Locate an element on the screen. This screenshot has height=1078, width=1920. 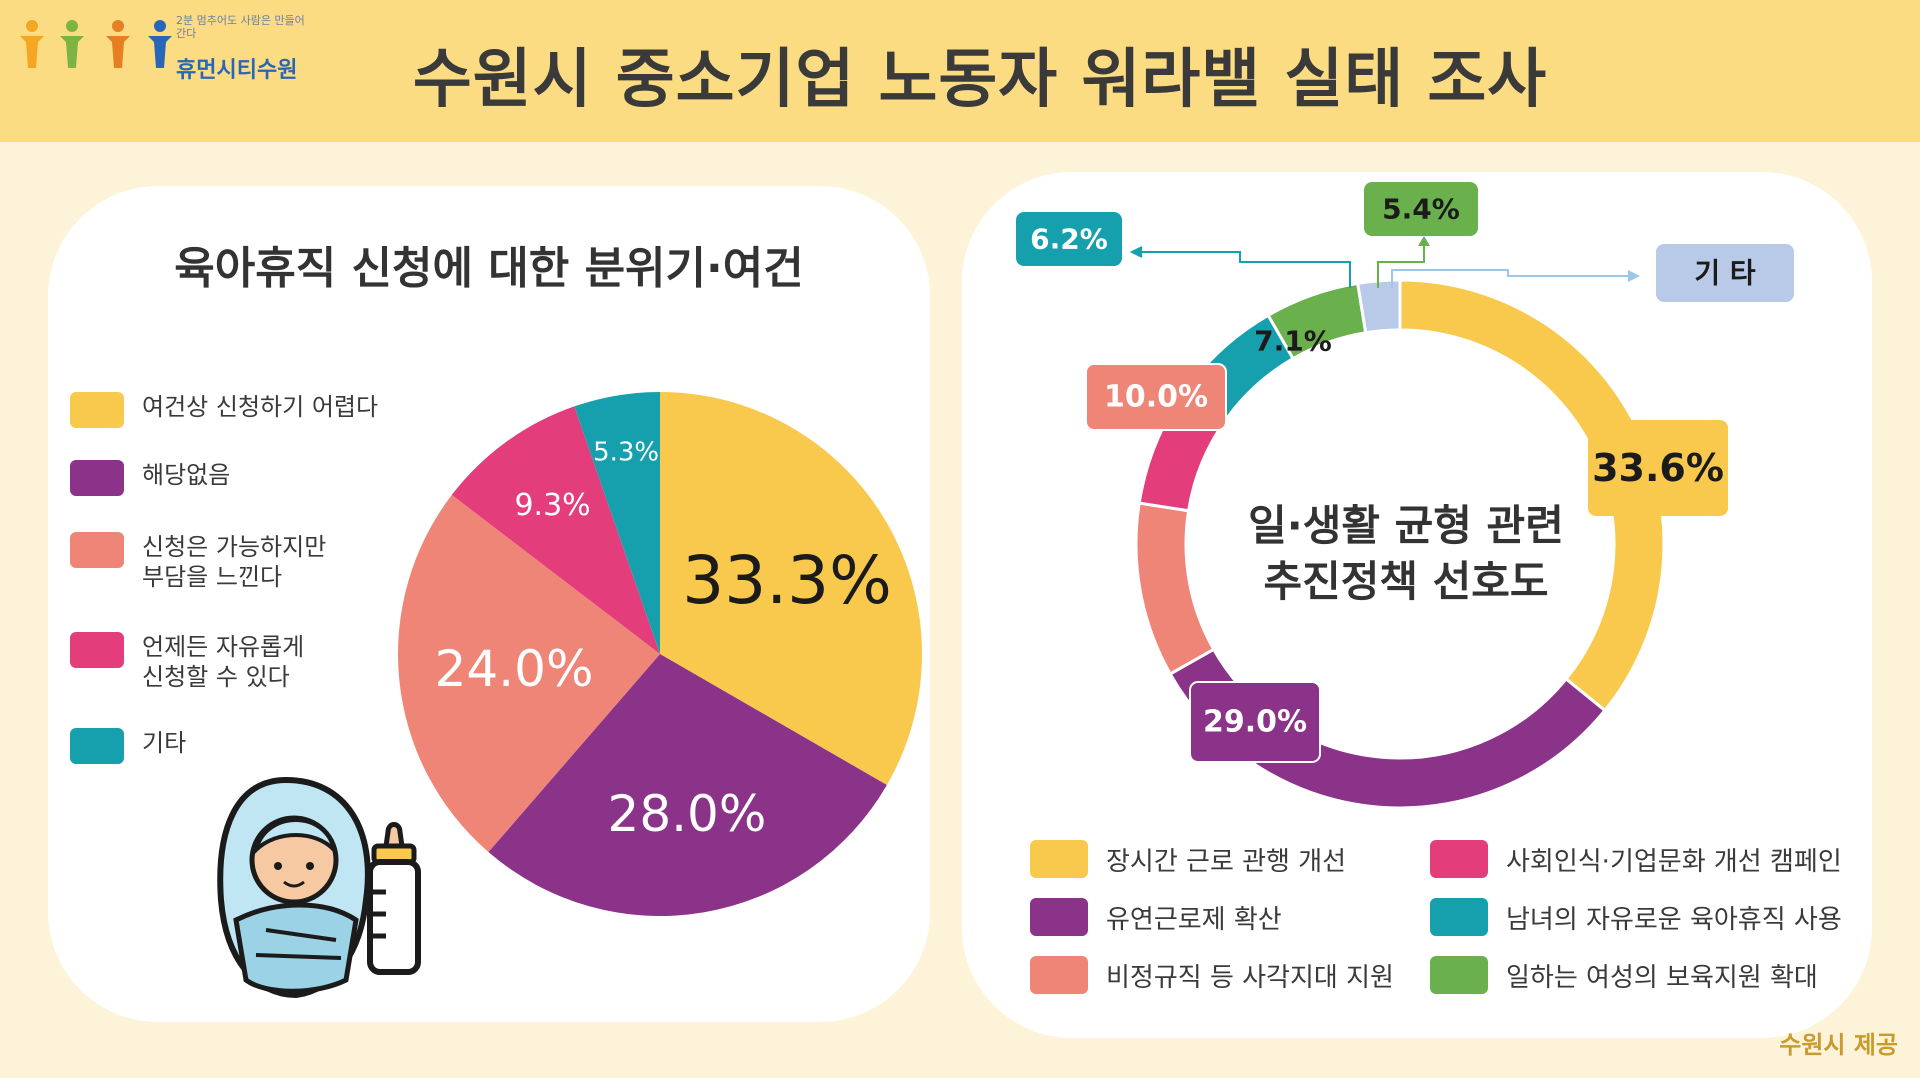
legend-label: 언제든 자유롭게 신청할 수 있다 is located at coordinates (223, 662).